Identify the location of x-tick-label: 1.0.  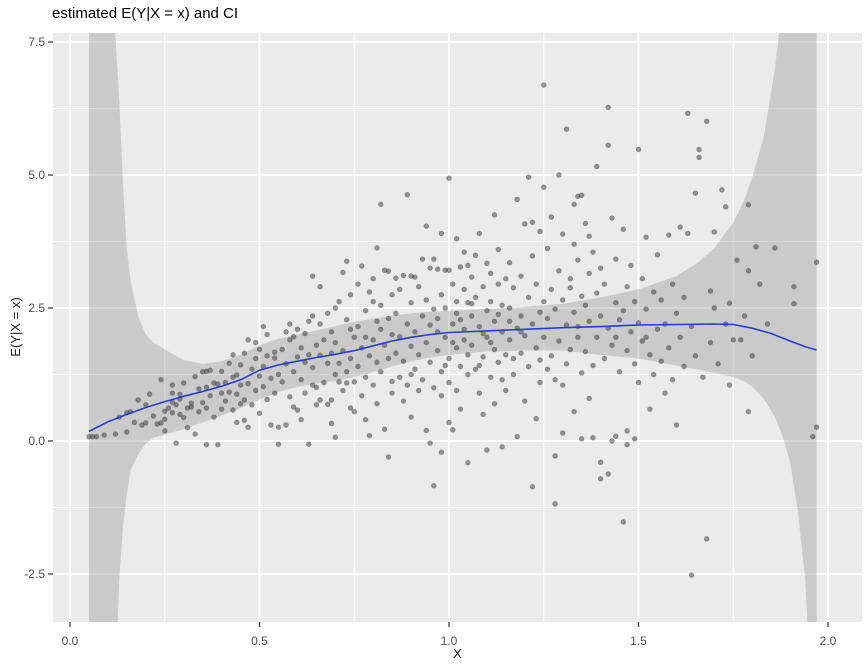
(449, 641).